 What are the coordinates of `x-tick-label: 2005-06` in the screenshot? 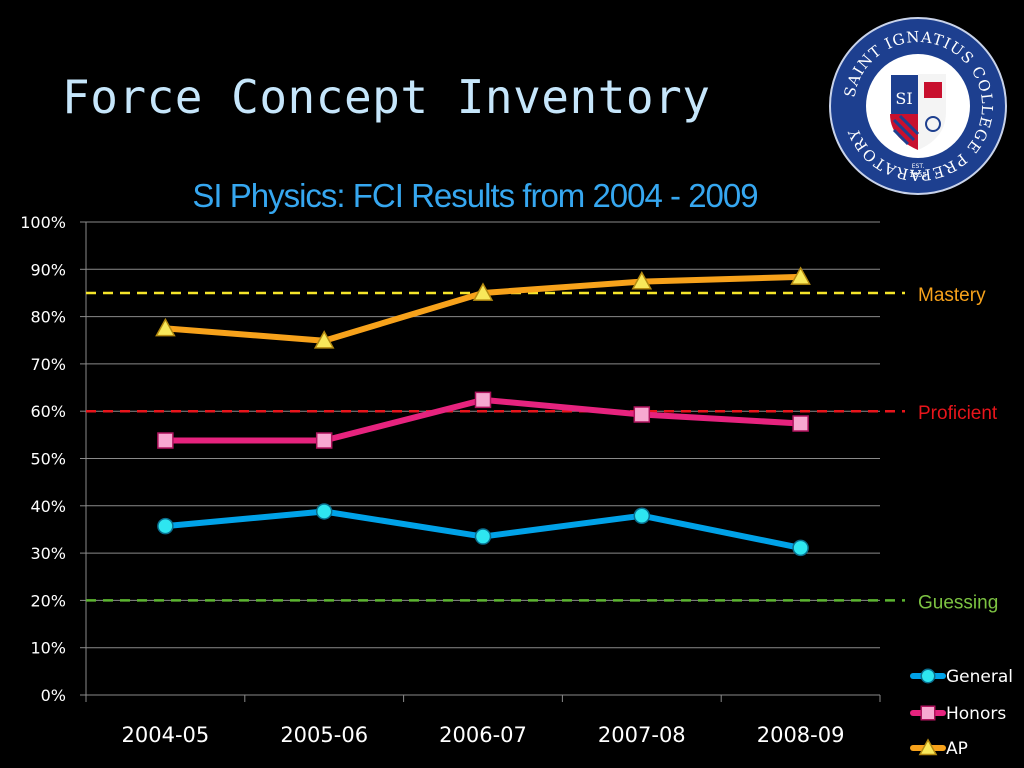 It's located at (324, 735).